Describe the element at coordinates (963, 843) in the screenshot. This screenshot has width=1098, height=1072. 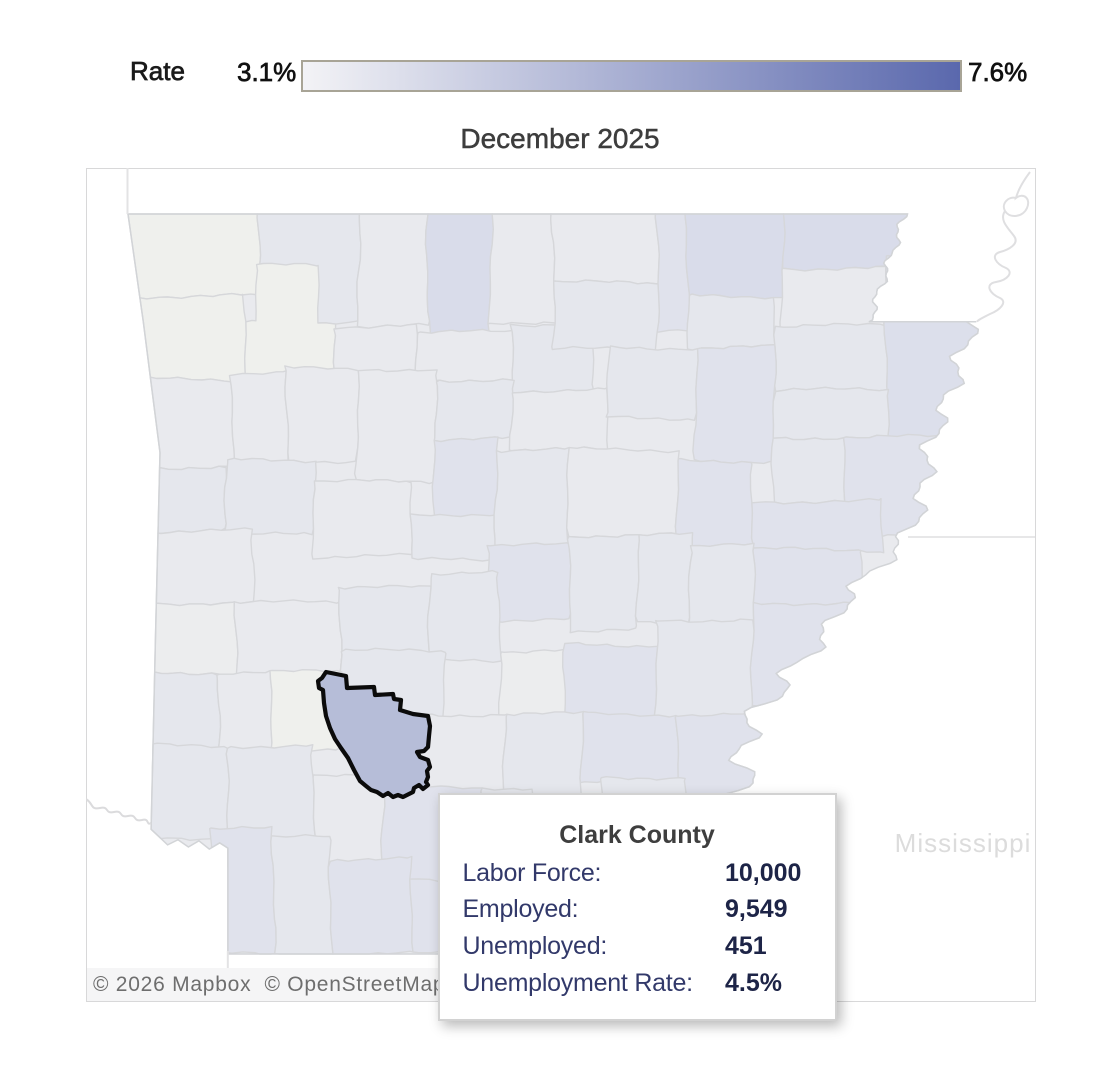
I see `svg-text: Mississippi` at that location.